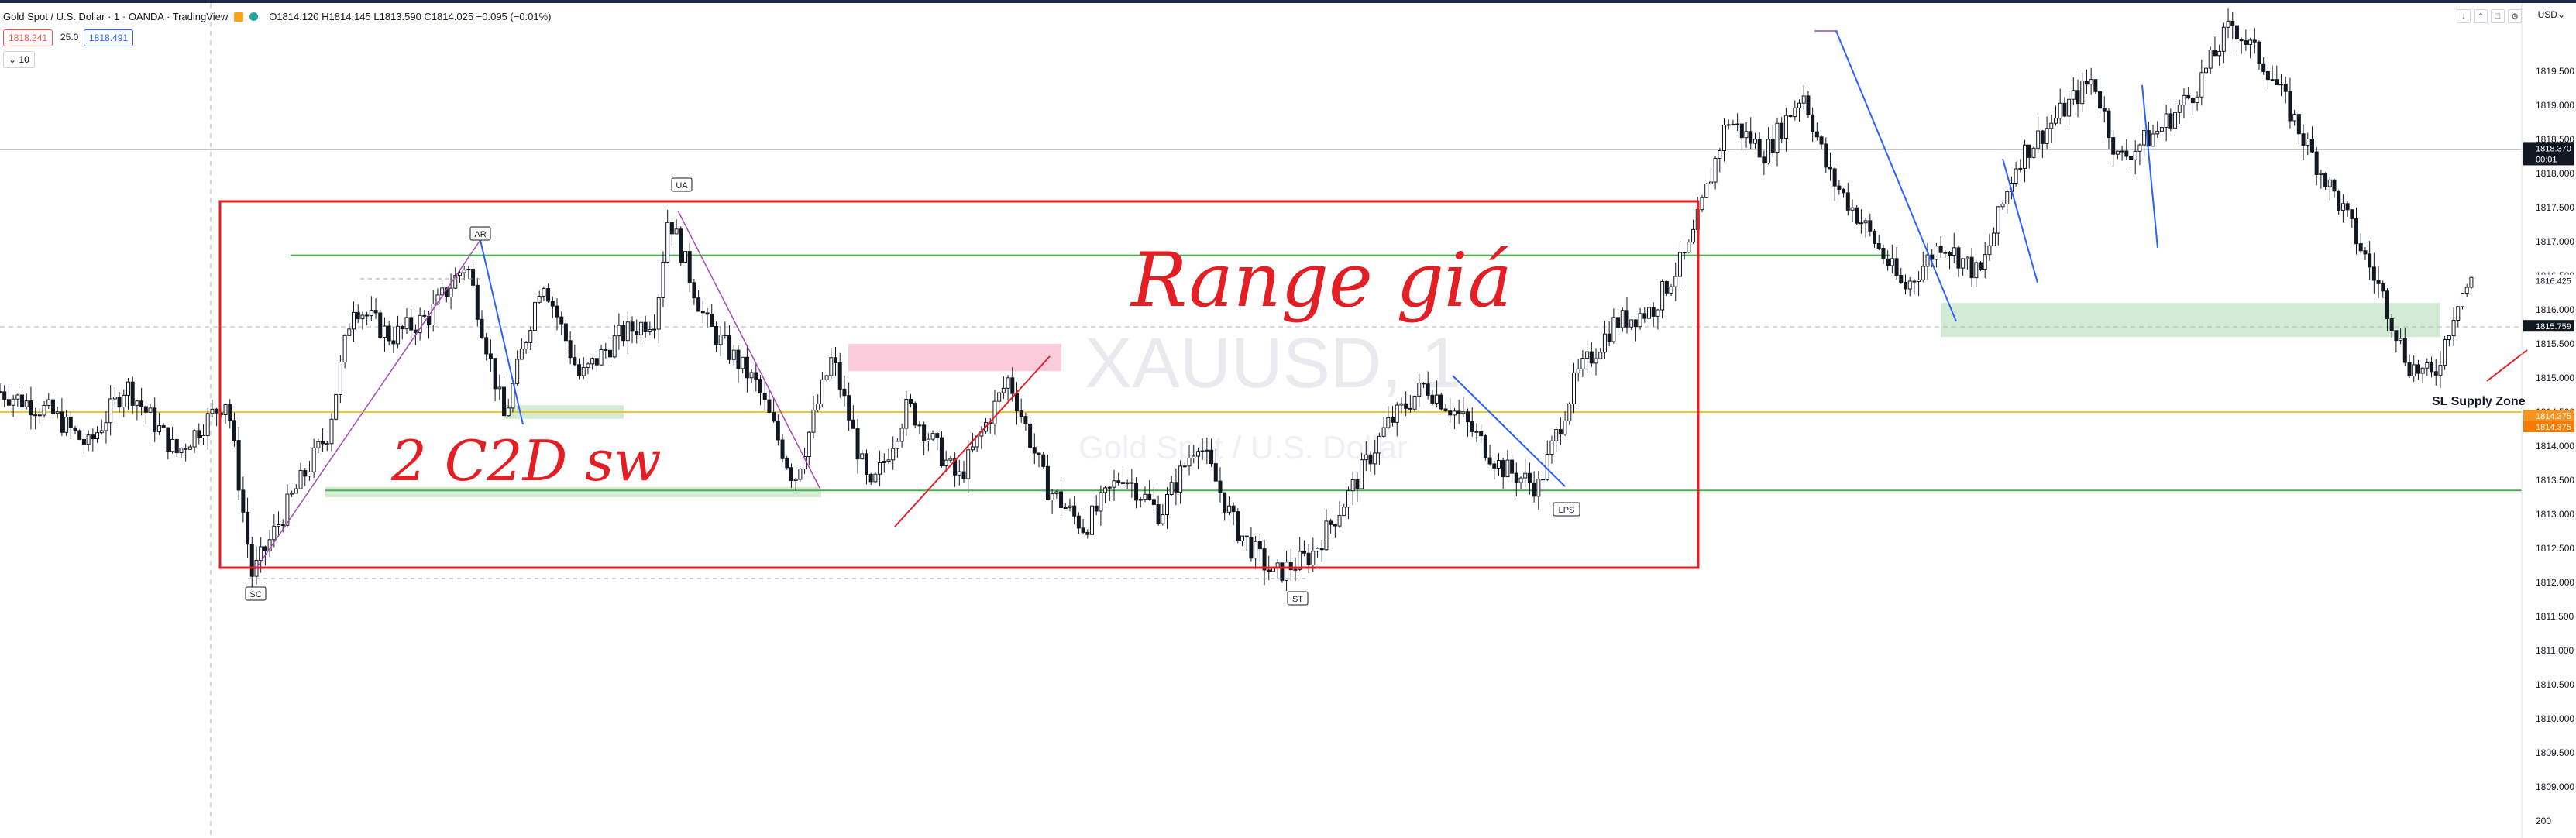 This screenshot has width=2576, height=838. What do you see at coordinates (19, 59) in the screenshot?
I see `indicator-toggle-button: ⌄ 10` at bounding box center [19, 59].